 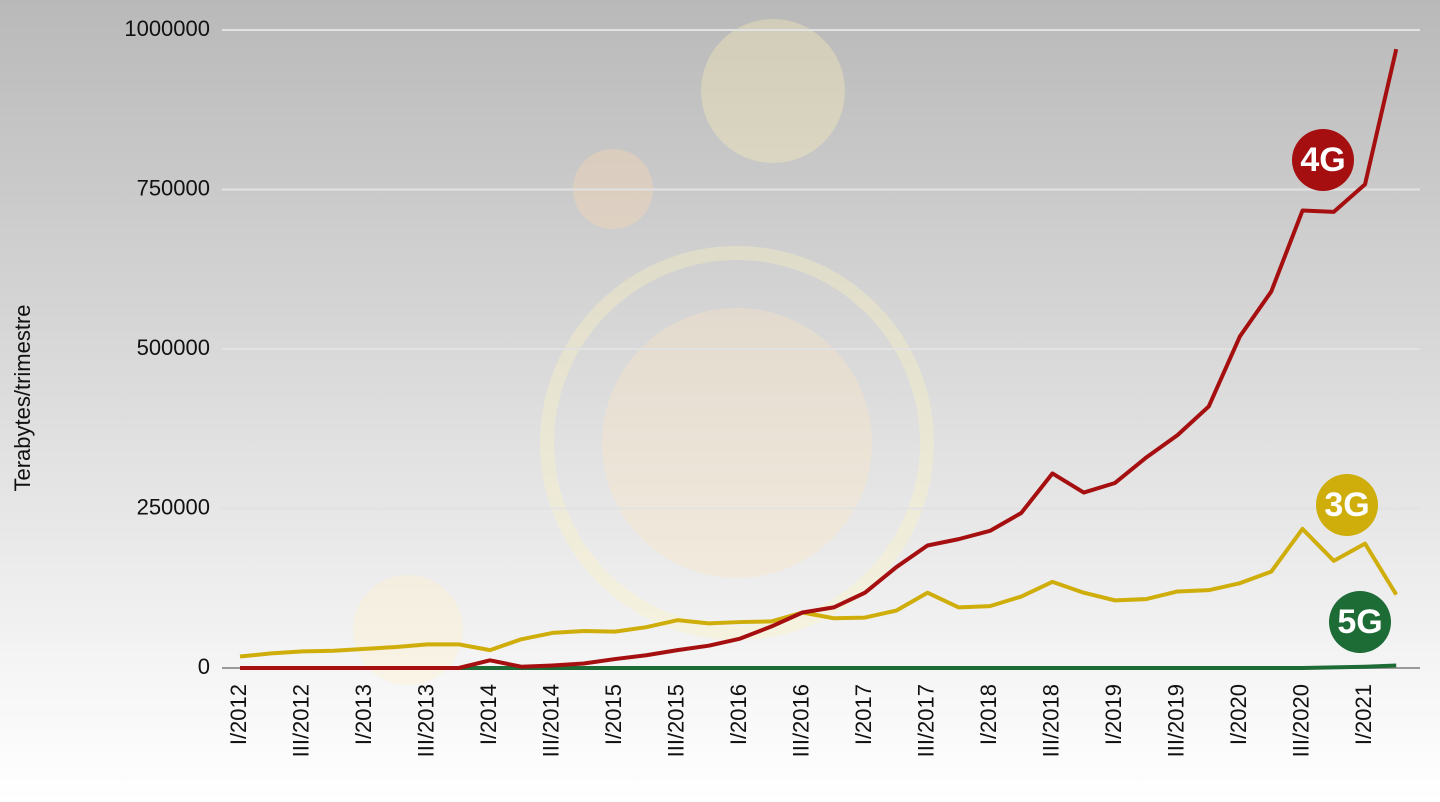 I want to click on x-tick-label: III/2015, so click(x=675, y=720).